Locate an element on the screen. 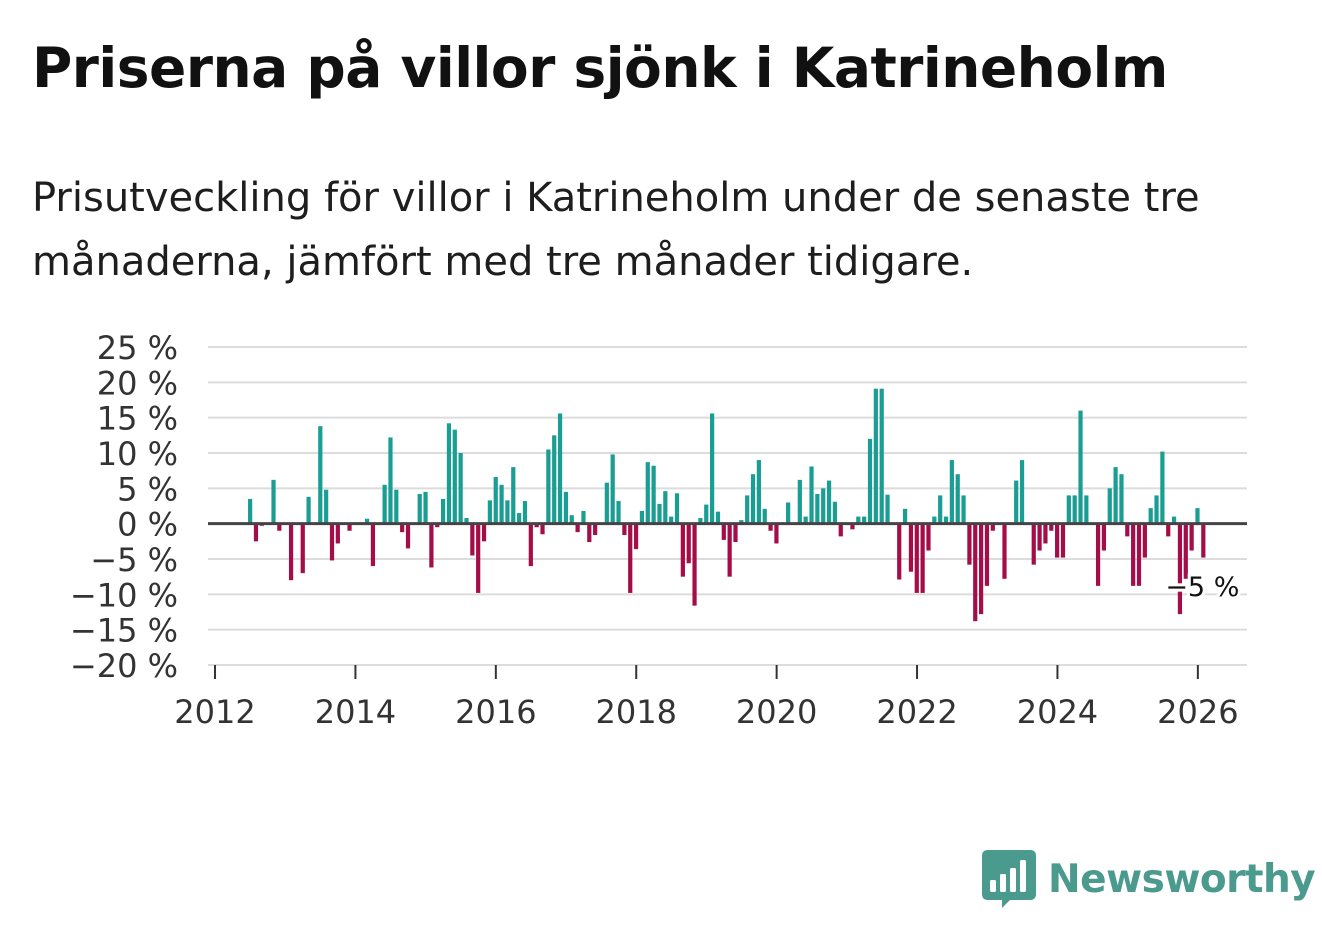 The width and height of the screenshot is (1322, 939). y-tick-label: 5 % is located at coordinates (147, 489).